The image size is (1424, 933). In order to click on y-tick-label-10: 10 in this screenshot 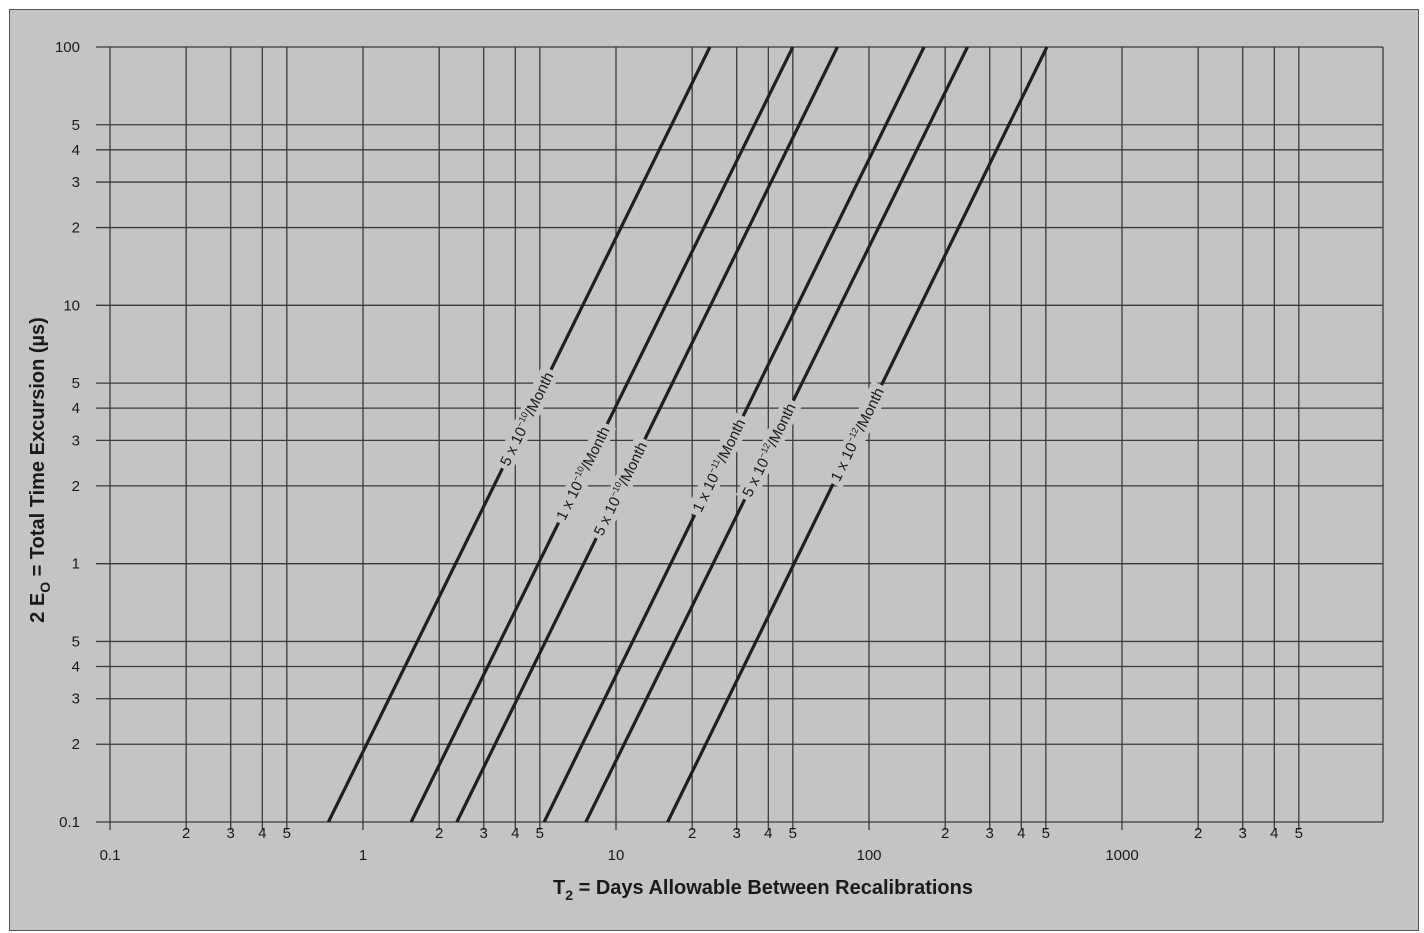, I will do `click(71, 305)`.